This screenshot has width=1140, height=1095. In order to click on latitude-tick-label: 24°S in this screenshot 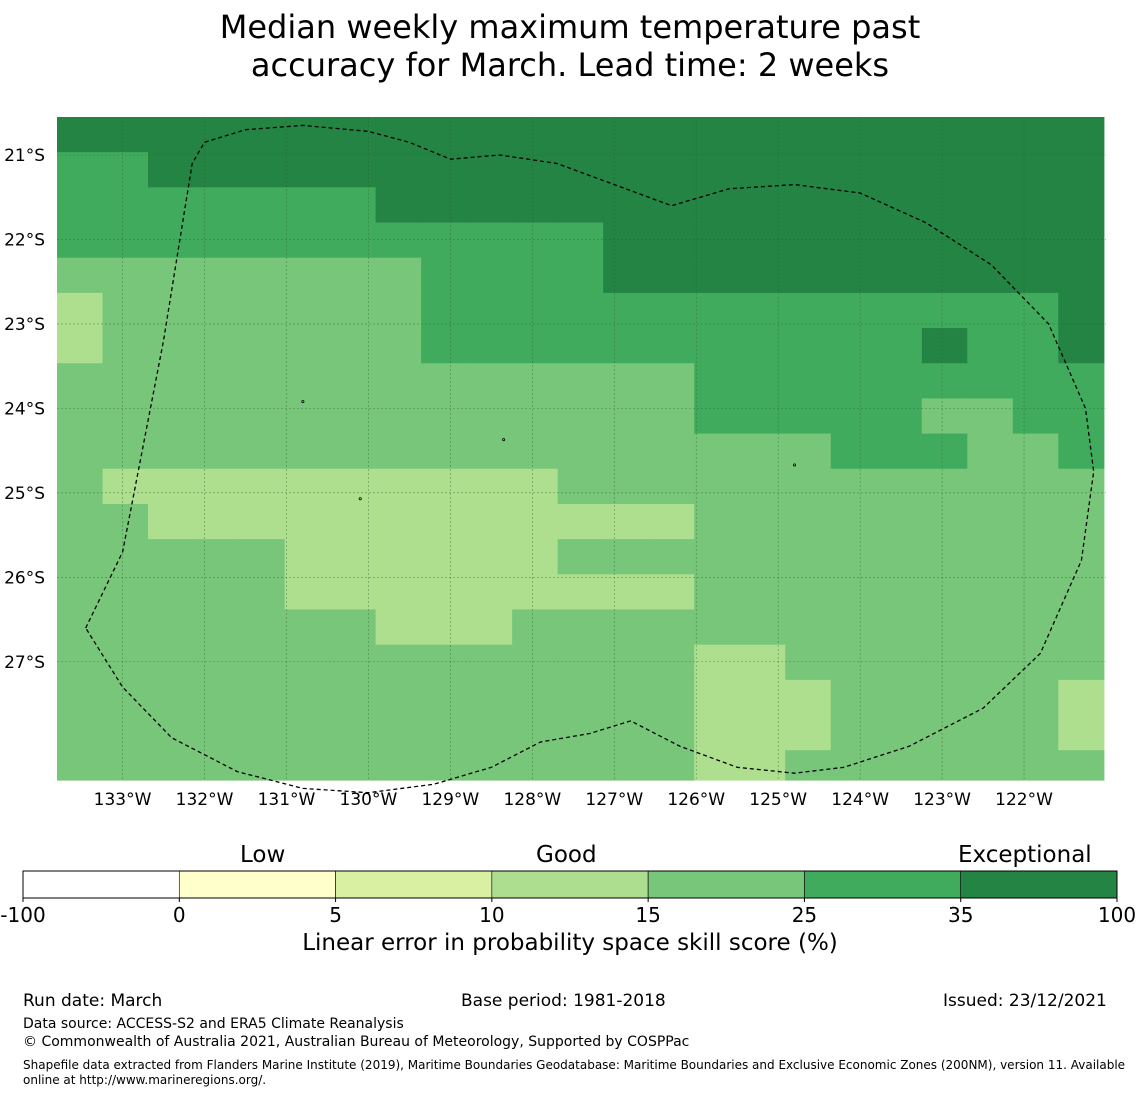, I will do `click(24, 409)`.